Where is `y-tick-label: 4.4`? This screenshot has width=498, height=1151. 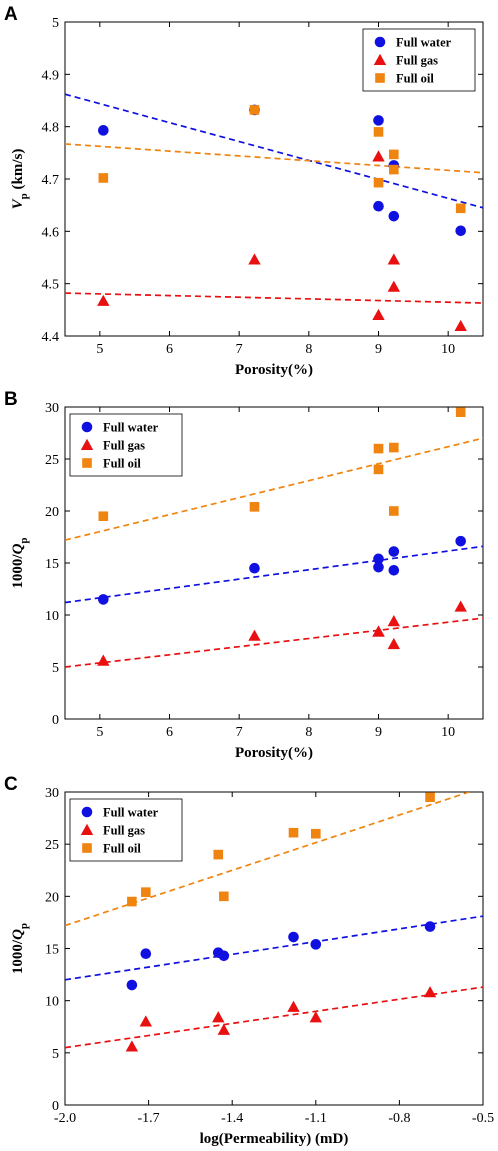 y-tick-label: 4.4 is located at coordinates (51, 337).